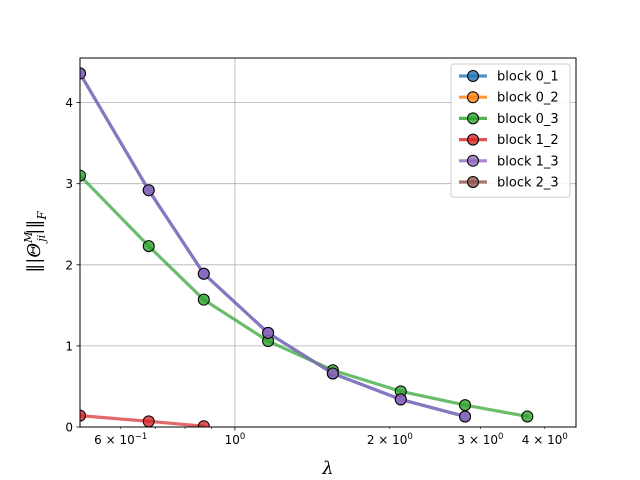  I want to click on legend-entry-label: block 1_3, so click(528, 161).